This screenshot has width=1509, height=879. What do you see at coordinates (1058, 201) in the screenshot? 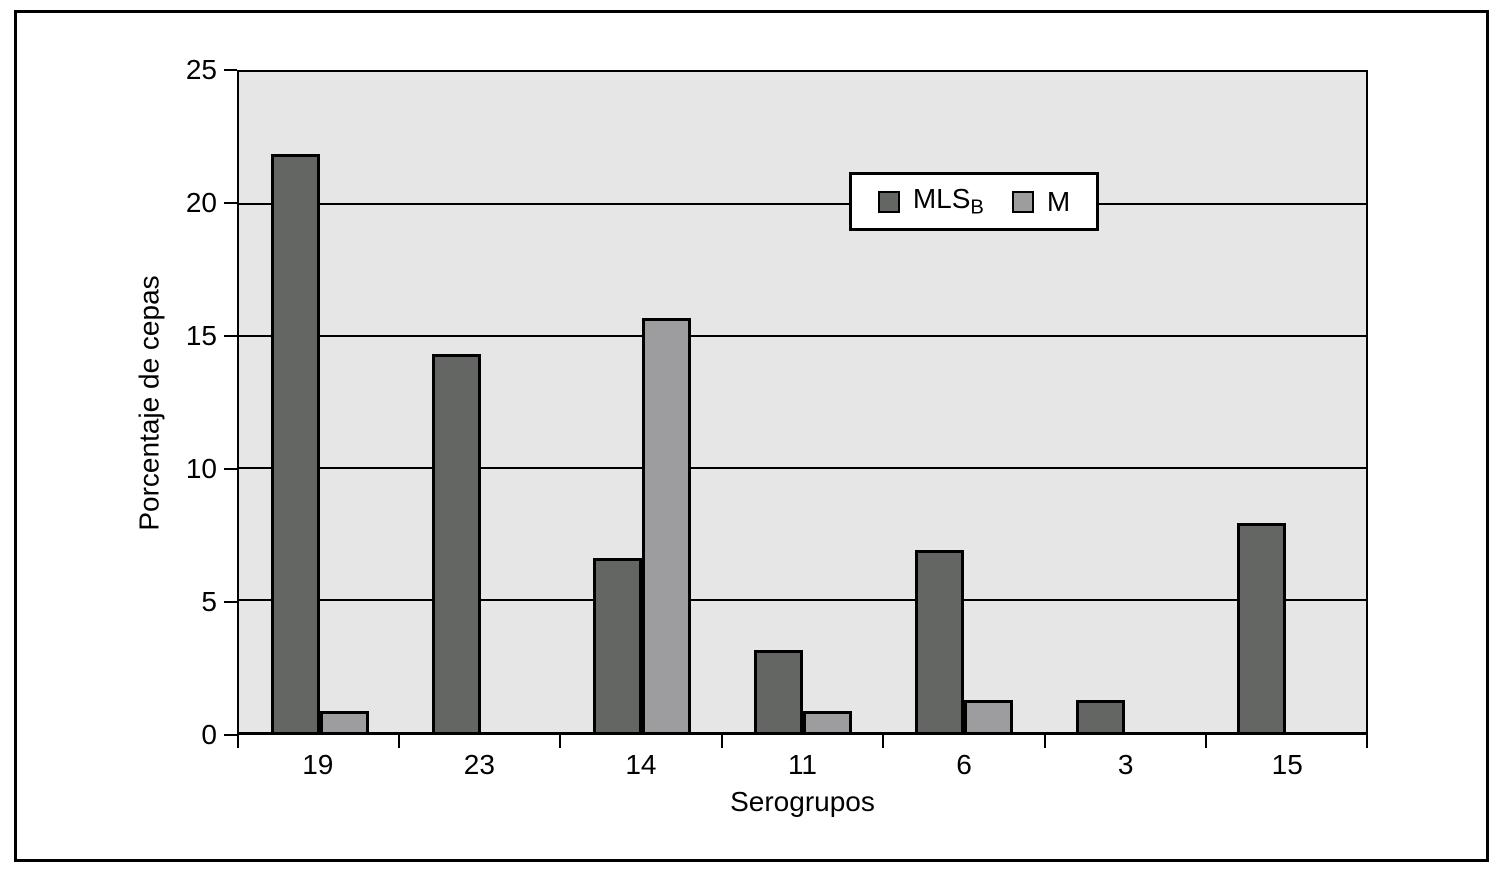
I see `legend-label-m: M` at bounding box center [1058, 201].